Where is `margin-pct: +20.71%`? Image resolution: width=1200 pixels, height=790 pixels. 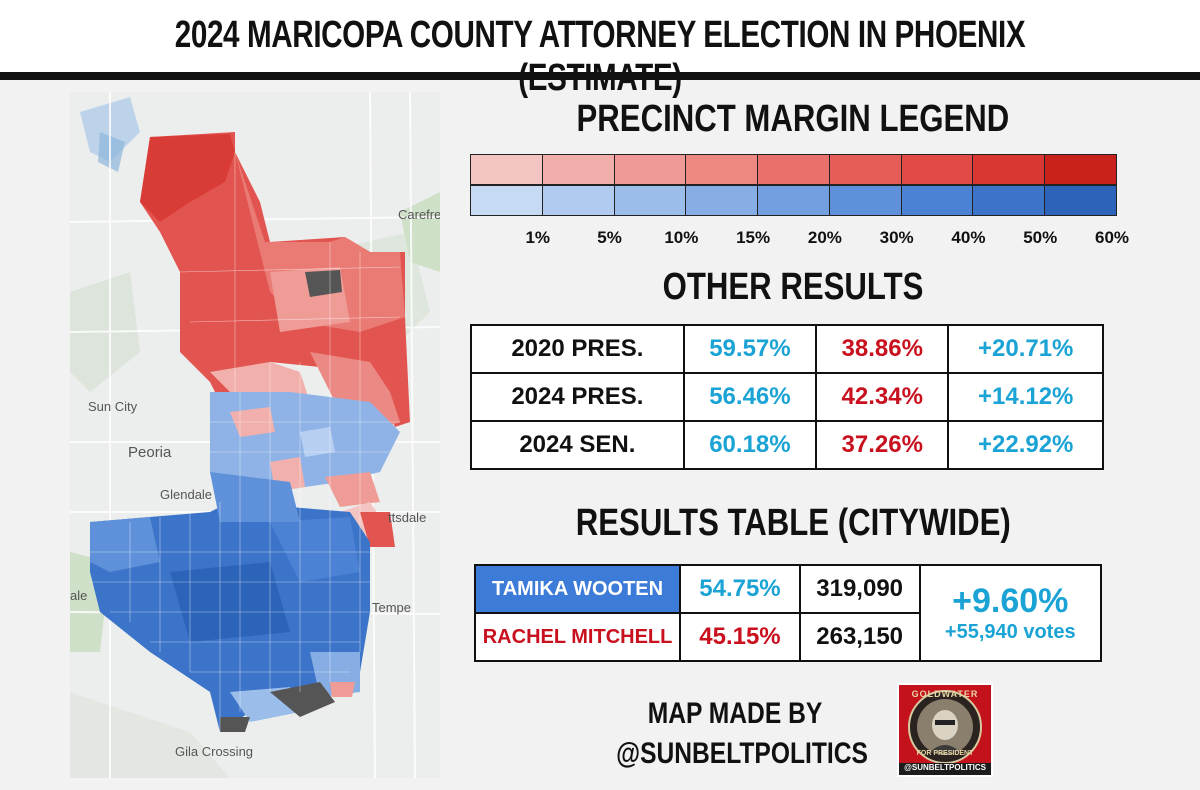 margin-pct: +20.71% is located at coordinates (1025, 349).